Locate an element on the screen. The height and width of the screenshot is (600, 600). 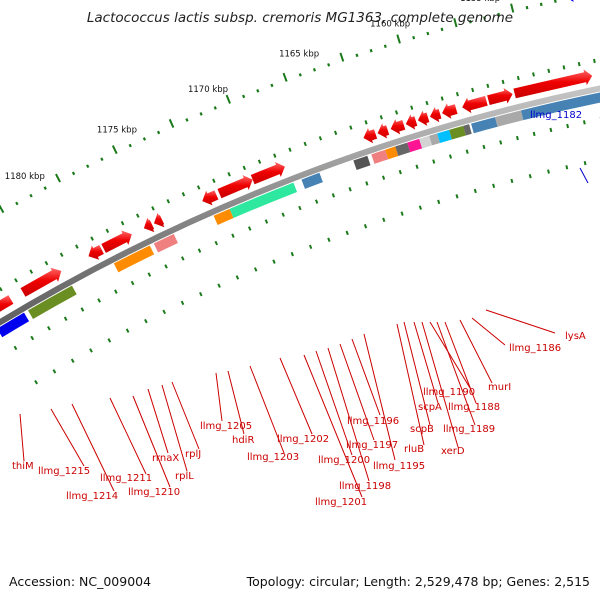
gene-label: llmg_1202 is located at coordinates (303, 439).